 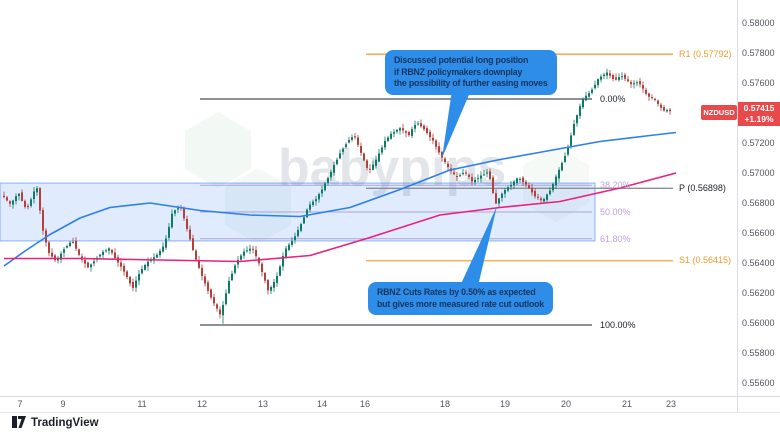 What do you see at coordinates (705, 260) in the screenshot?
I see `pivot-label-s1: S1 (0.56415)` at bounding box center [705, 260].